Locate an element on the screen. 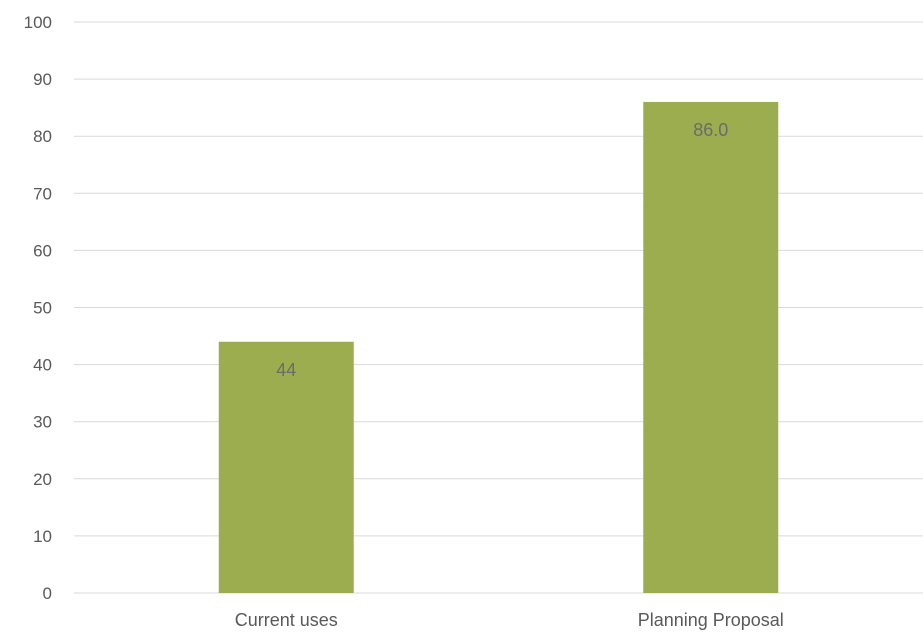 The width and height of the screenshot is (923, 633). y-tick-label: 70 is located at coordinates (42, 193).